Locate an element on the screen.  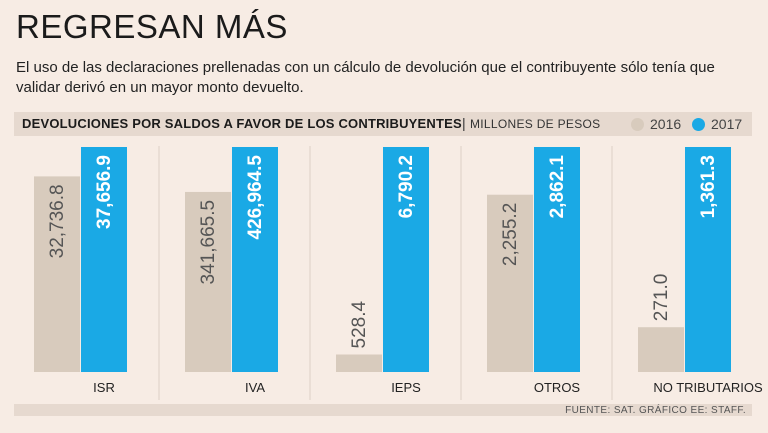
bar-2017-otros is located at coordinates (557, 259).